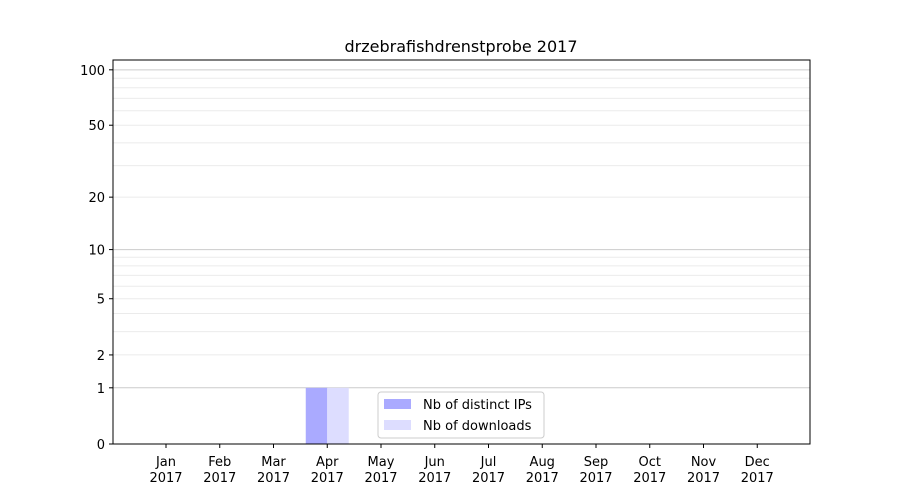 The image size is (900, 504). I want to click on legend-box, so click(461, 415).